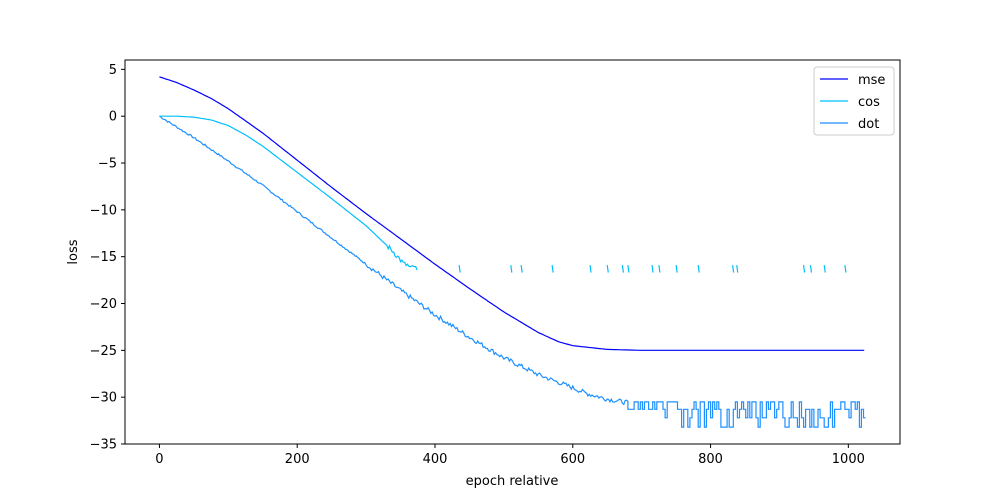 This screenshot has width=1000, height=500. Describe the element at coordinates (435, 459) in the screenshot. I see `x-tick-label: 400` at that location.